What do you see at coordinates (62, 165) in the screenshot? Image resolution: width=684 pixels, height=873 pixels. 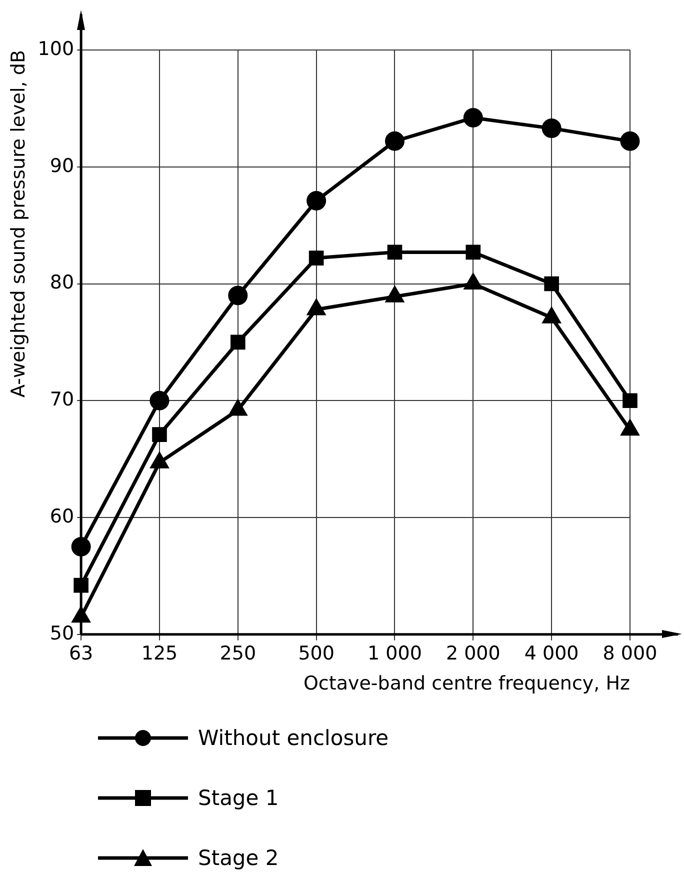 I see `y-tick-label: 90` at bounding box center [62, 165].